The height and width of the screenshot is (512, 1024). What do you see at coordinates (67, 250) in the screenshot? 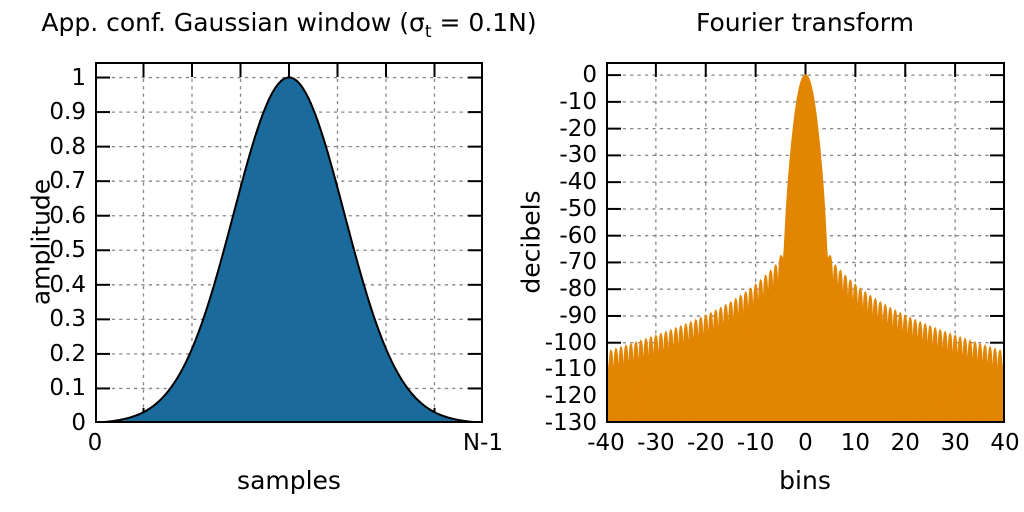
I see `y-tick-label: 0.5` at bounding box center [67, 250].